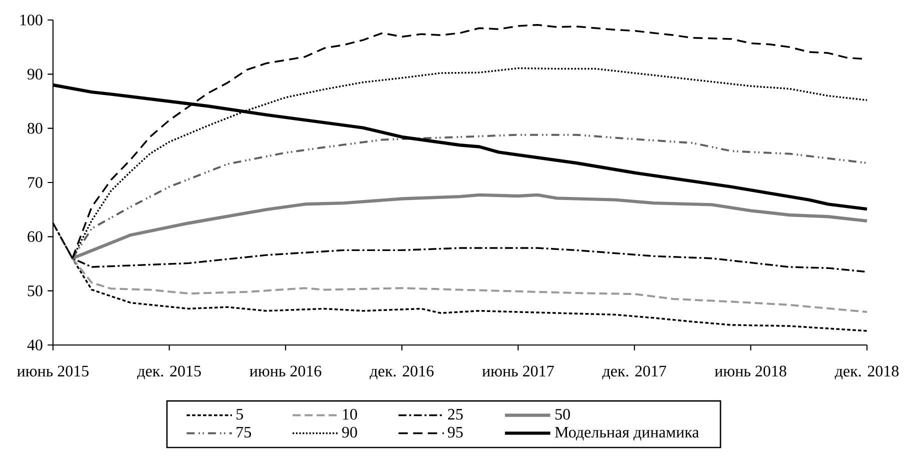 The image size is (904, 470). I want to click on x-tick-label: дек. 2015, so click(169, 373).